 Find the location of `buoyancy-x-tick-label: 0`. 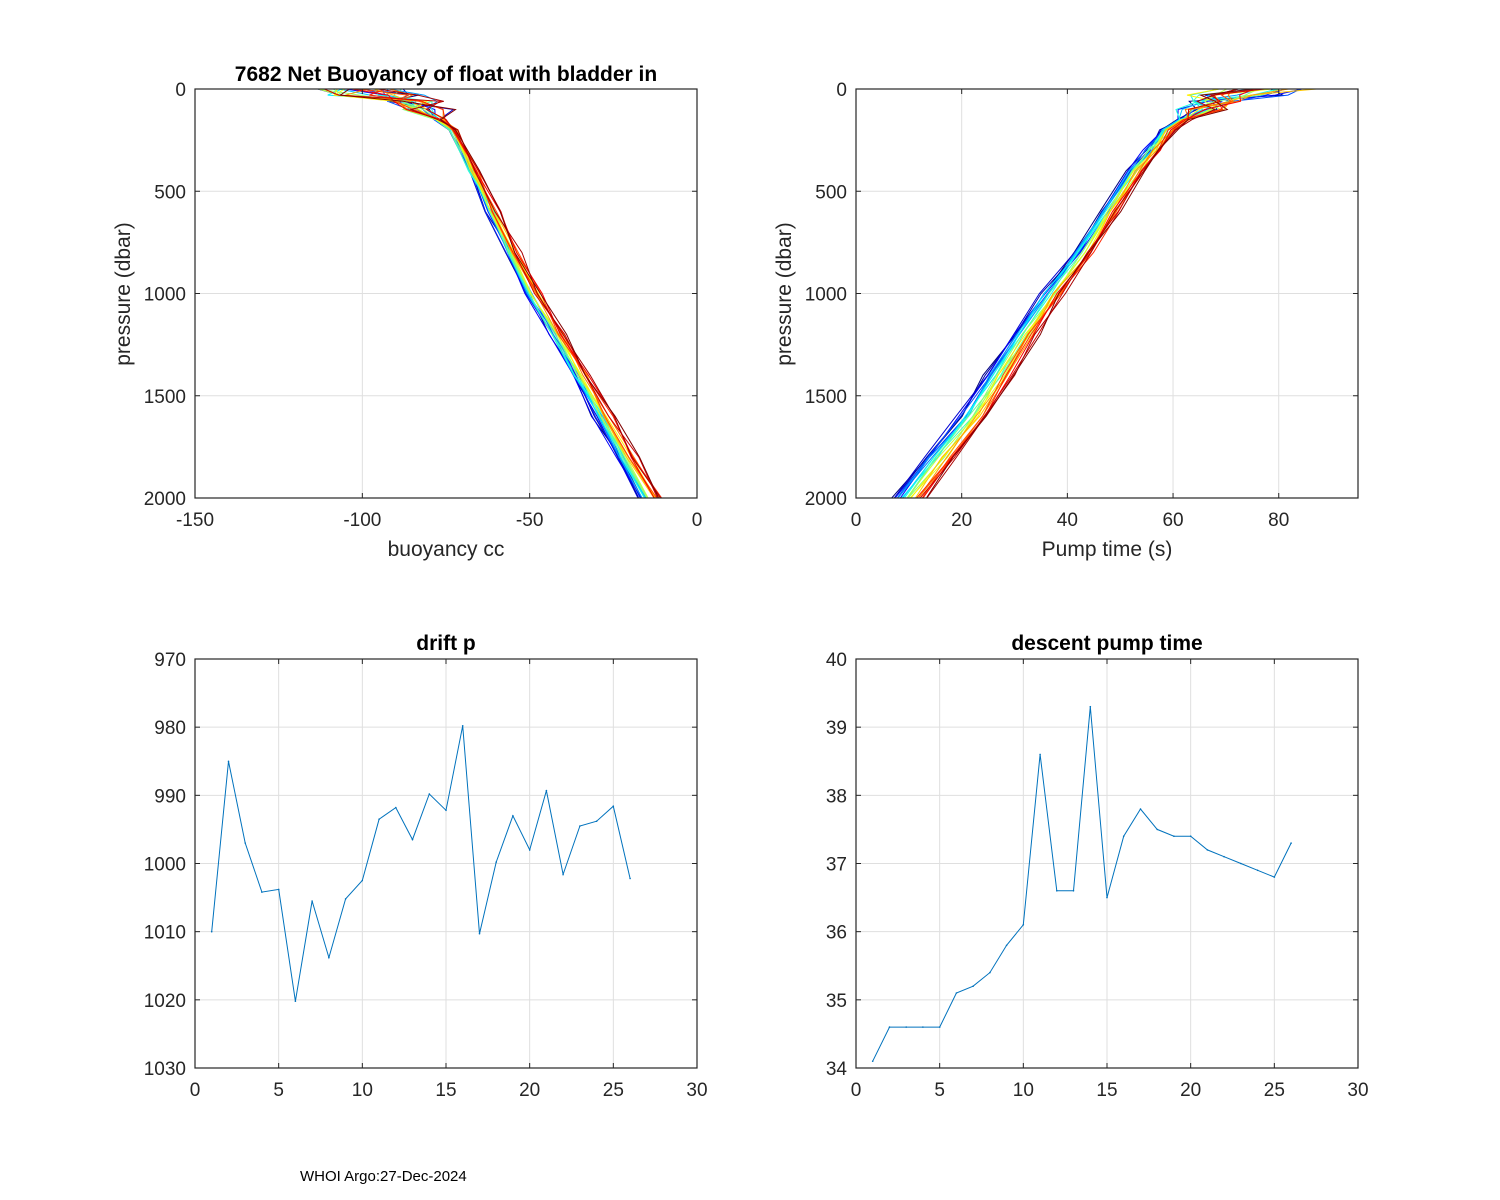

buoyancy-x-tick-label: 0 is located at coordinates (697, 520).